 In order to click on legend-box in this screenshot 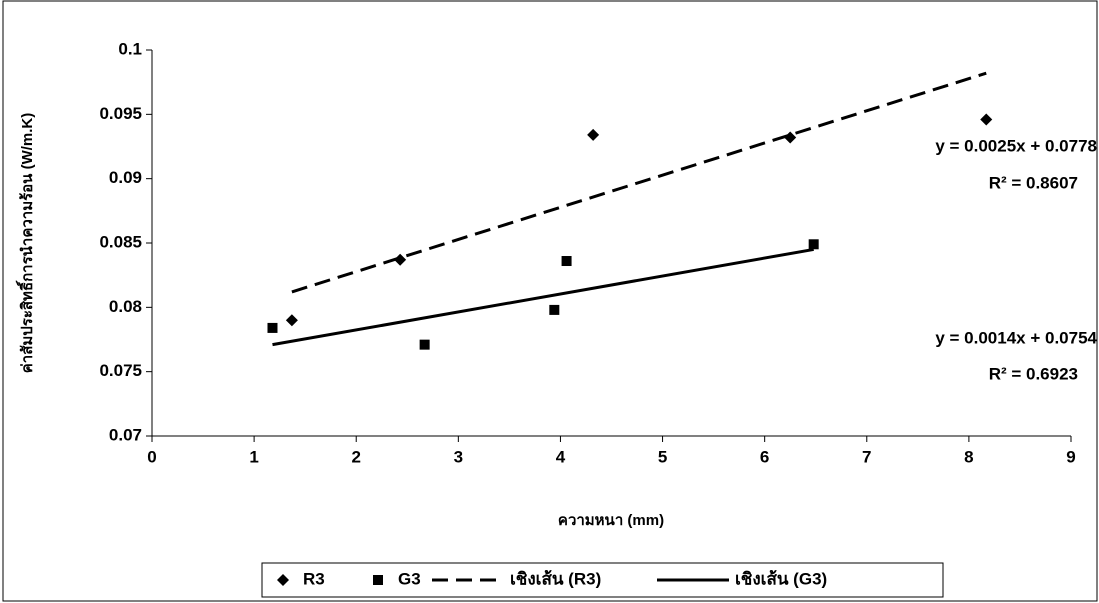, I will do `click(602, 580)`.